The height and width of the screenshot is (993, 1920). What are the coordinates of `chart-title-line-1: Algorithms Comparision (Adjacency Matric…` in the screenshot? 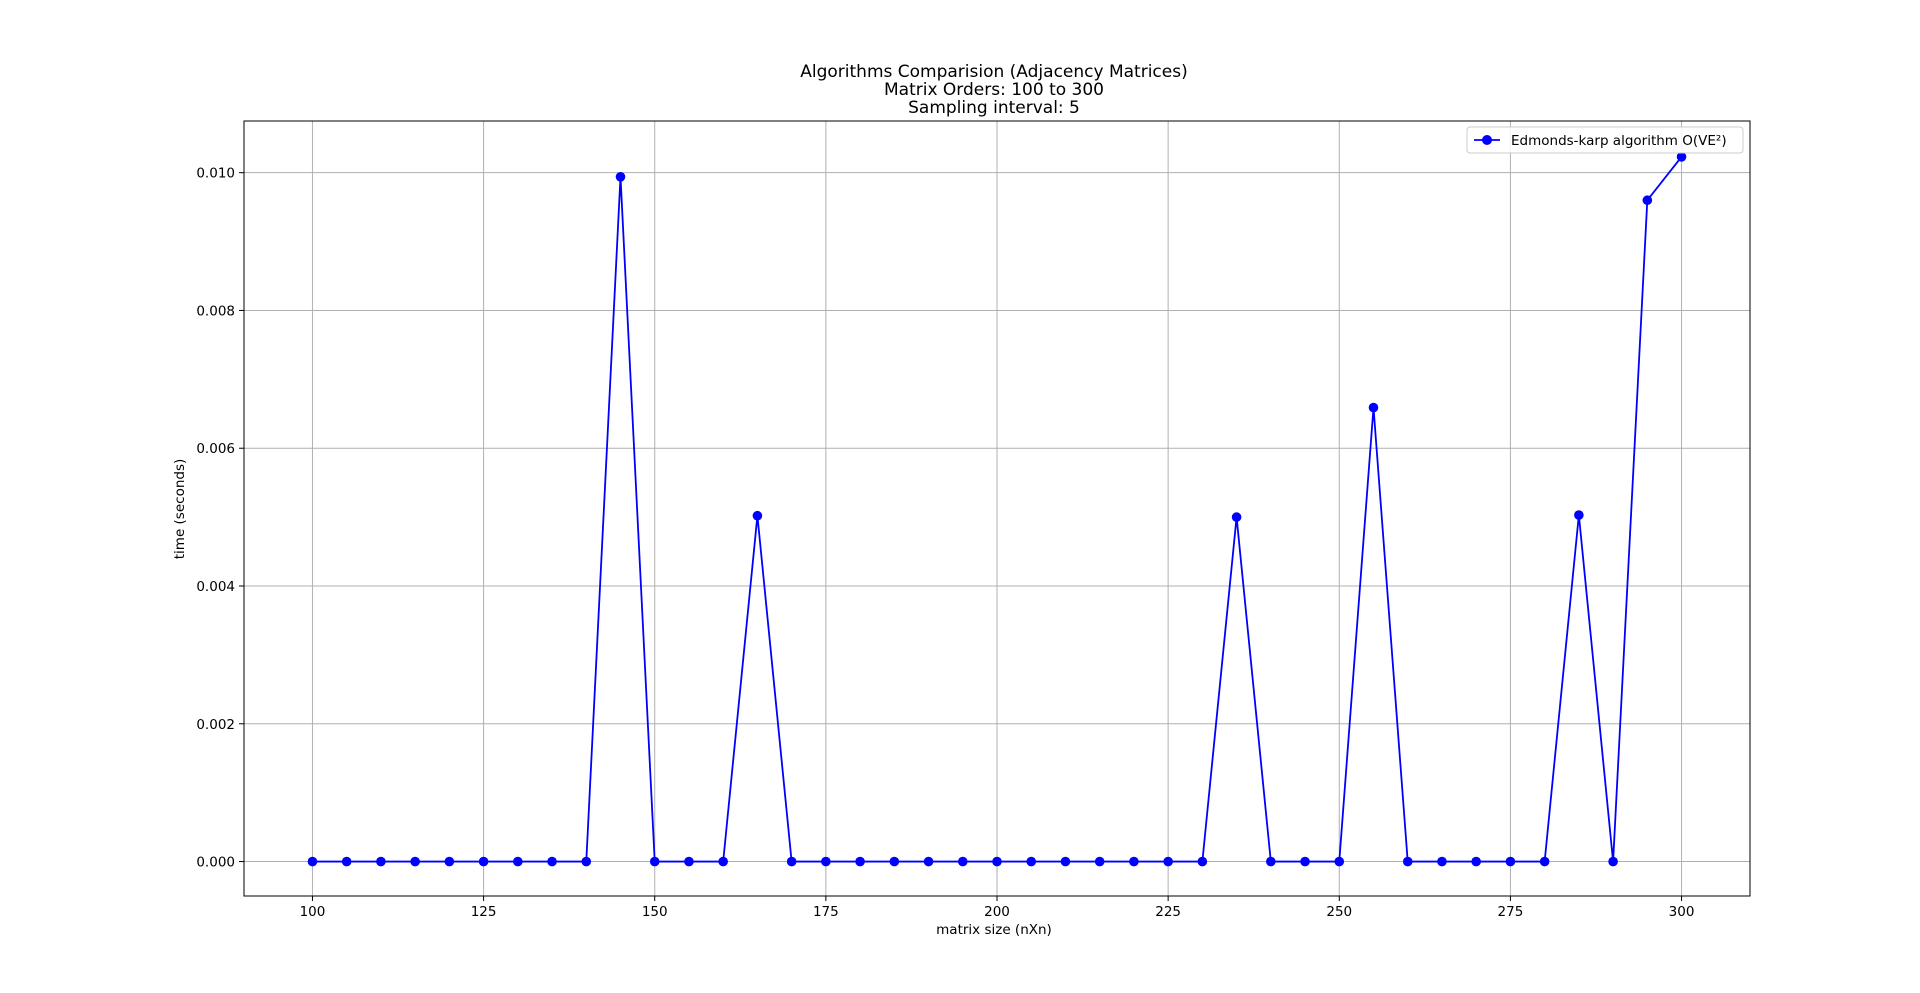 It's located at (993, 72).